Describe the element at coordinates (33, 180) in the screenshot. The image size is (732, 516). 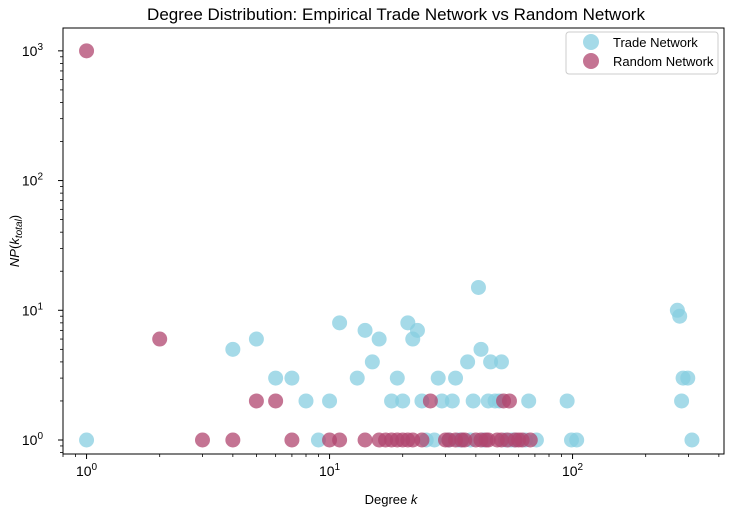
I see `y-tick-label: 10²` at that location.